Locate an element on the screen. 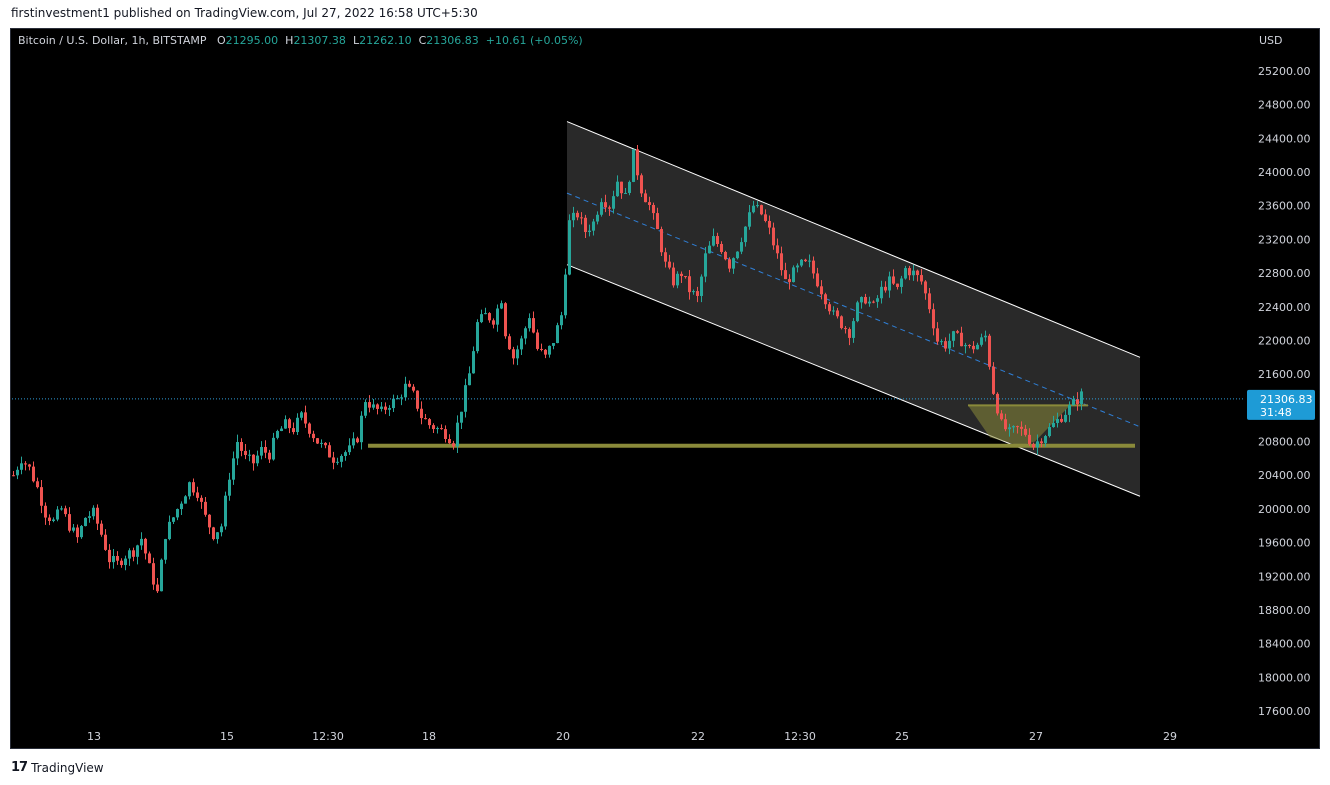 The width and height of the screenshot is (1330, 785). price-tick-label: 21600.00 is located at coordinates (1284, 374).